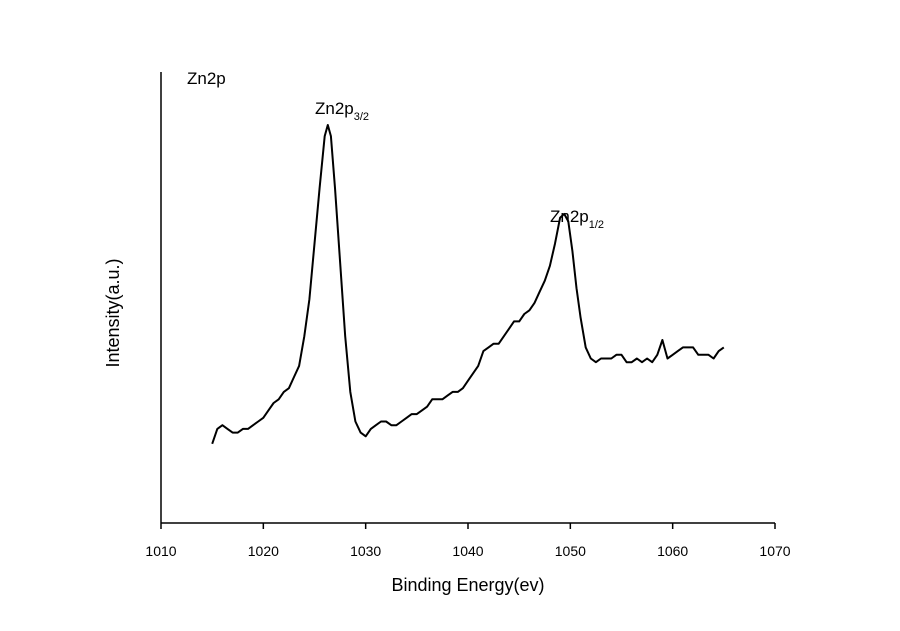  I want to click on chart-title: Zn2p, so click(206, 78).